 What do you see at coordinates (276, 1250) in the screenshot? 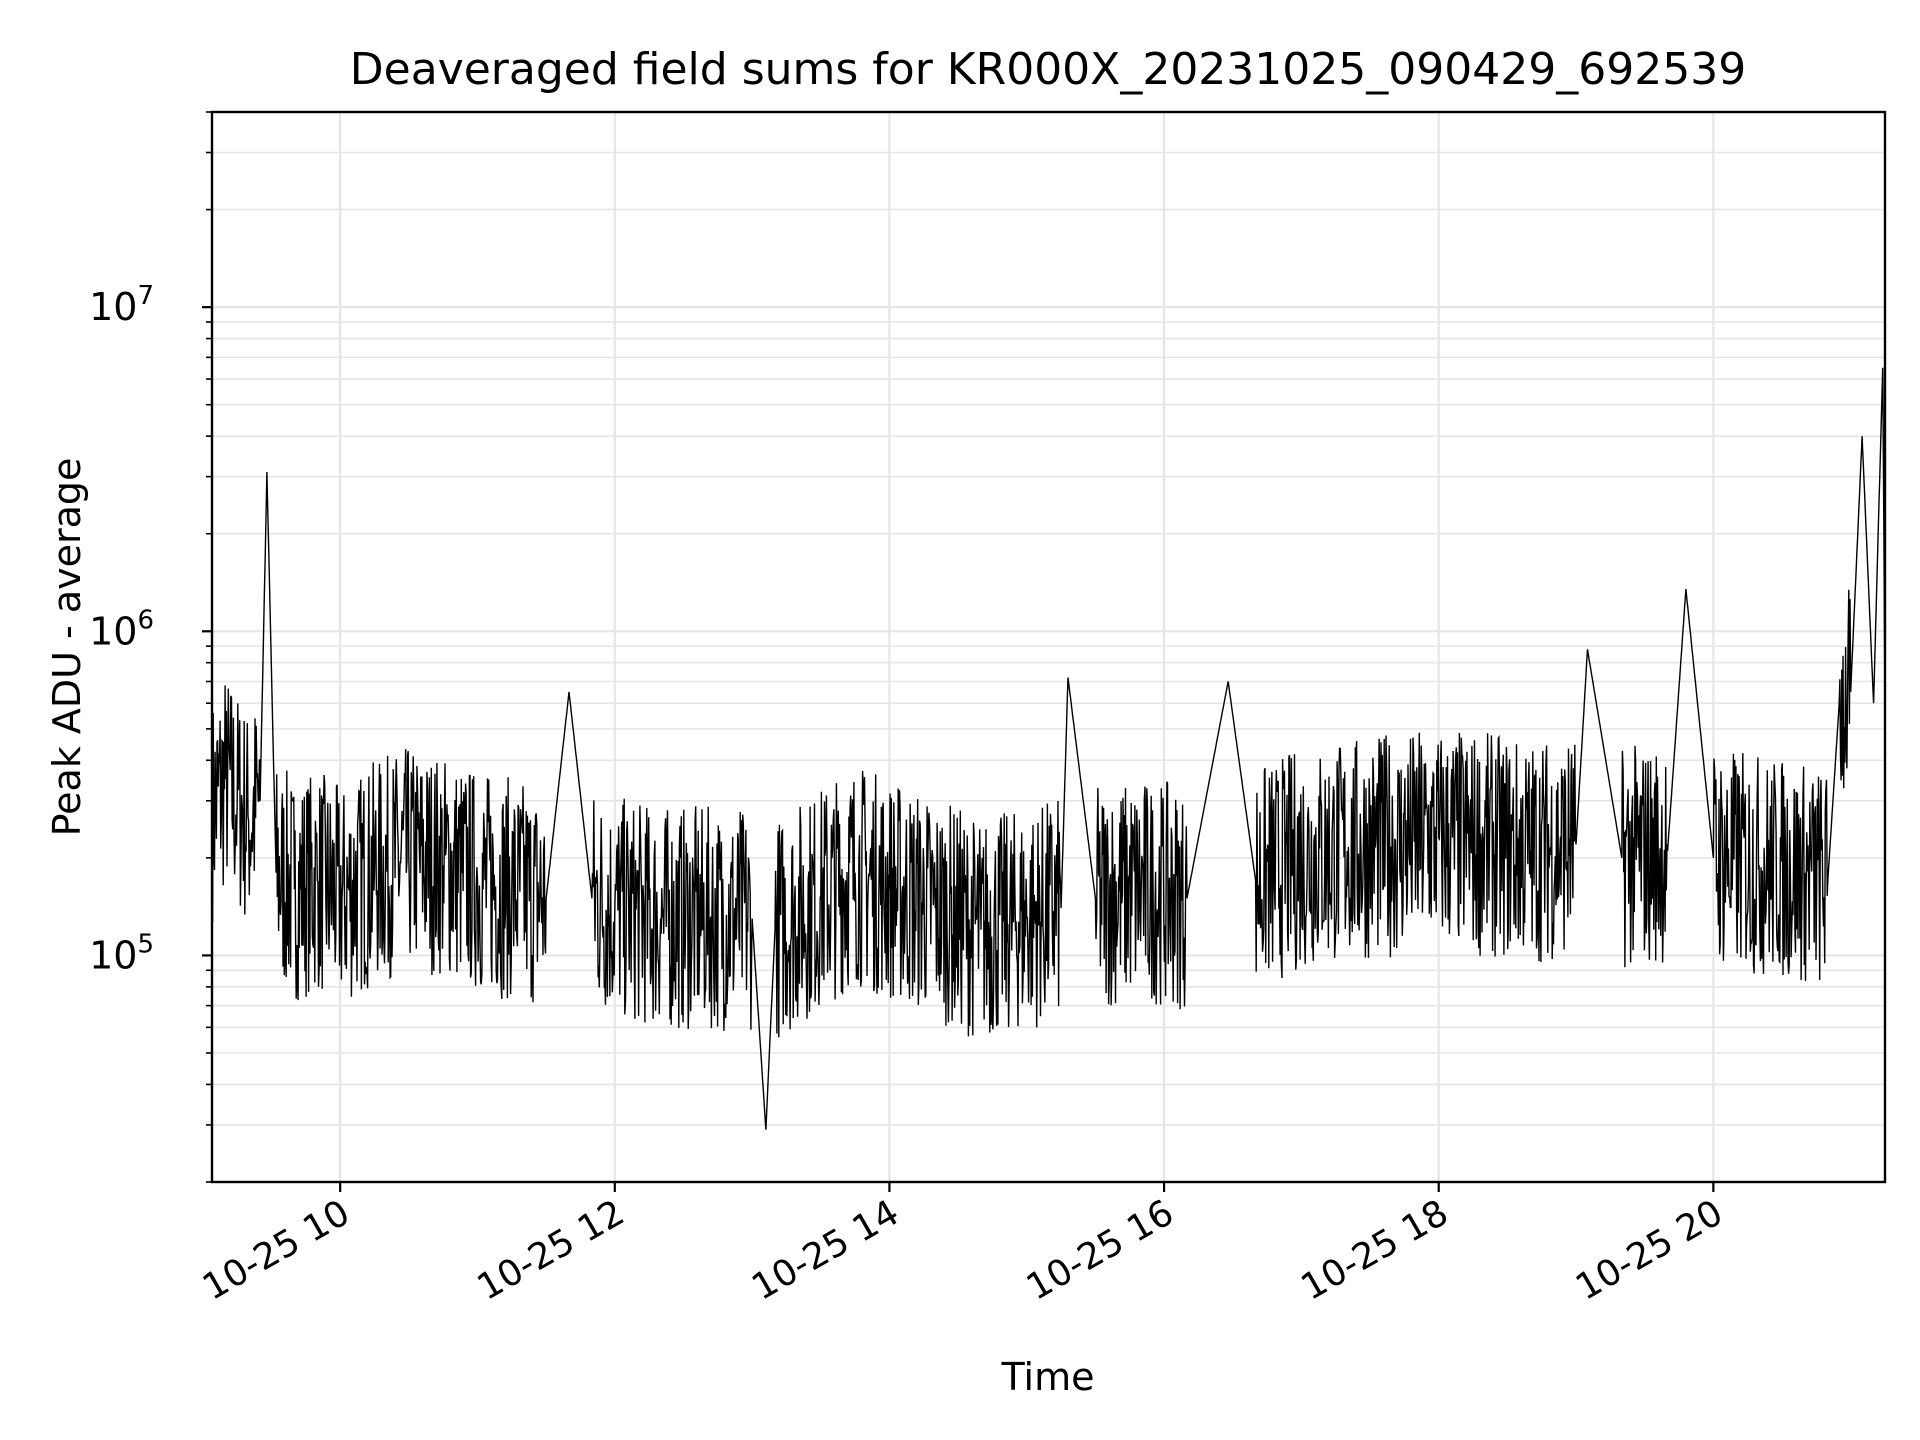
I see `x-tick-label: 10-25 10` at bounding box center [276, 1250].